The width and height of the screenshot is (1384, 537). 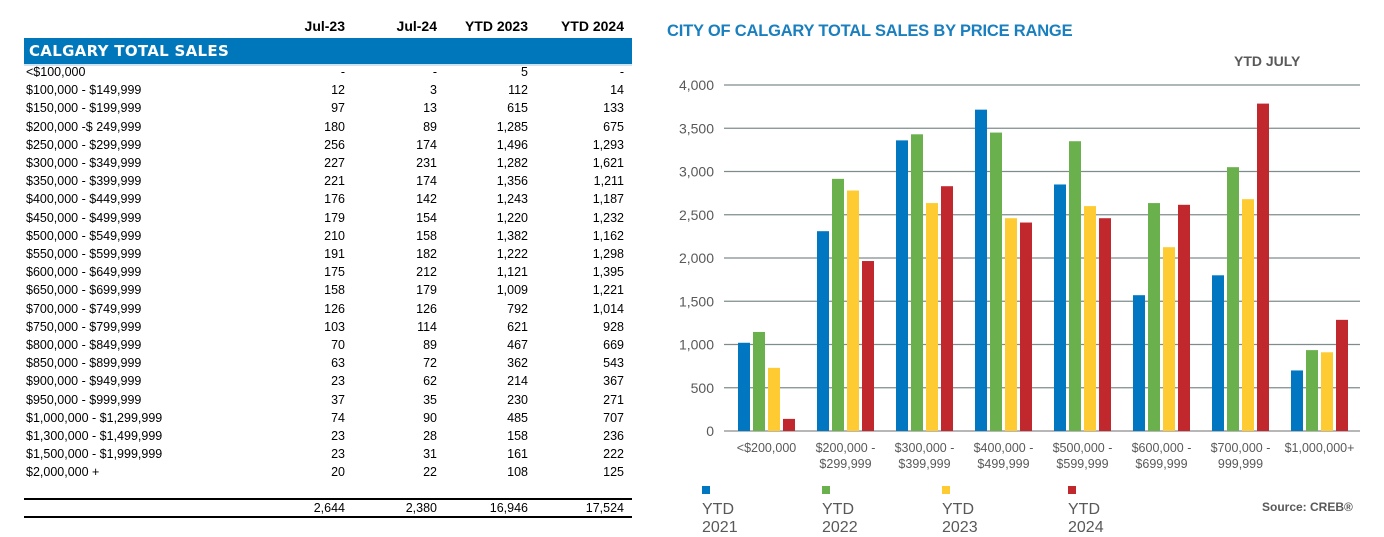 What do you see at coordinates (94, 436) in the screenshot?
I see `price-range-label: $1,300,000 - $1,499,999` at bounding box center [94, 436].